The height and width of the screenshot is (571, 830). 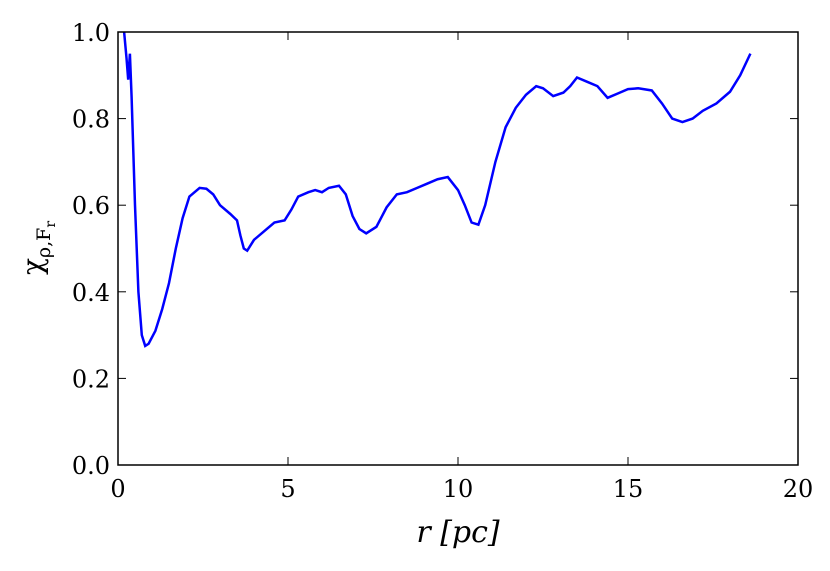 What do you see at coordinates (91, 33) in the screenshot?
I see `y-tick-label: 1.0` at bounding box center [91, 33].